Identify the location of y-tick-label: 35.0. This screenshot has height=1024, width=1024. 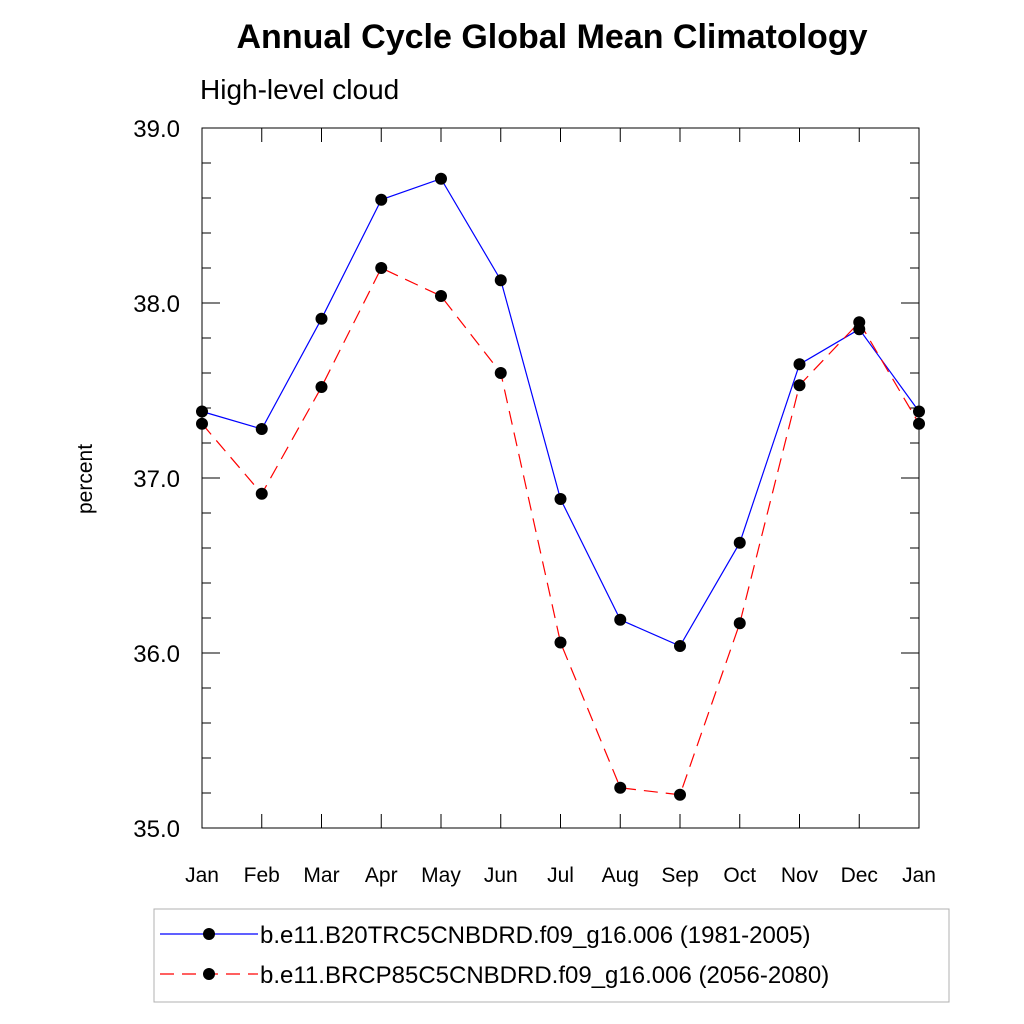
(156, 829).